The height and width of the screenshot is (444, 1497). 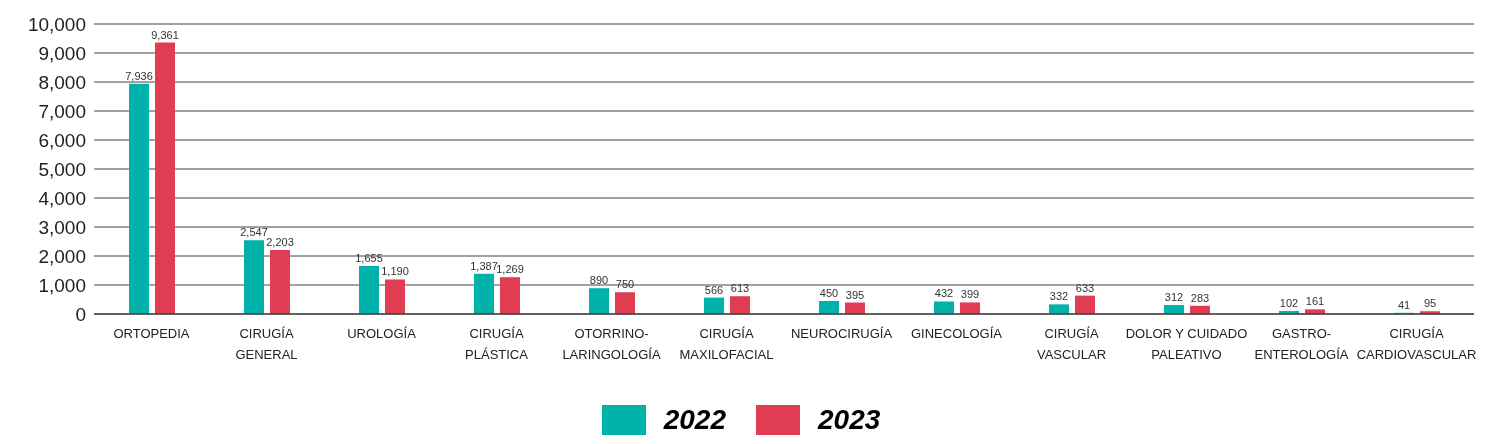 What do you see at coordinates (165, 34) in the screenshot?
I see `data-label: 9,361` at bounding box center [165, 34].